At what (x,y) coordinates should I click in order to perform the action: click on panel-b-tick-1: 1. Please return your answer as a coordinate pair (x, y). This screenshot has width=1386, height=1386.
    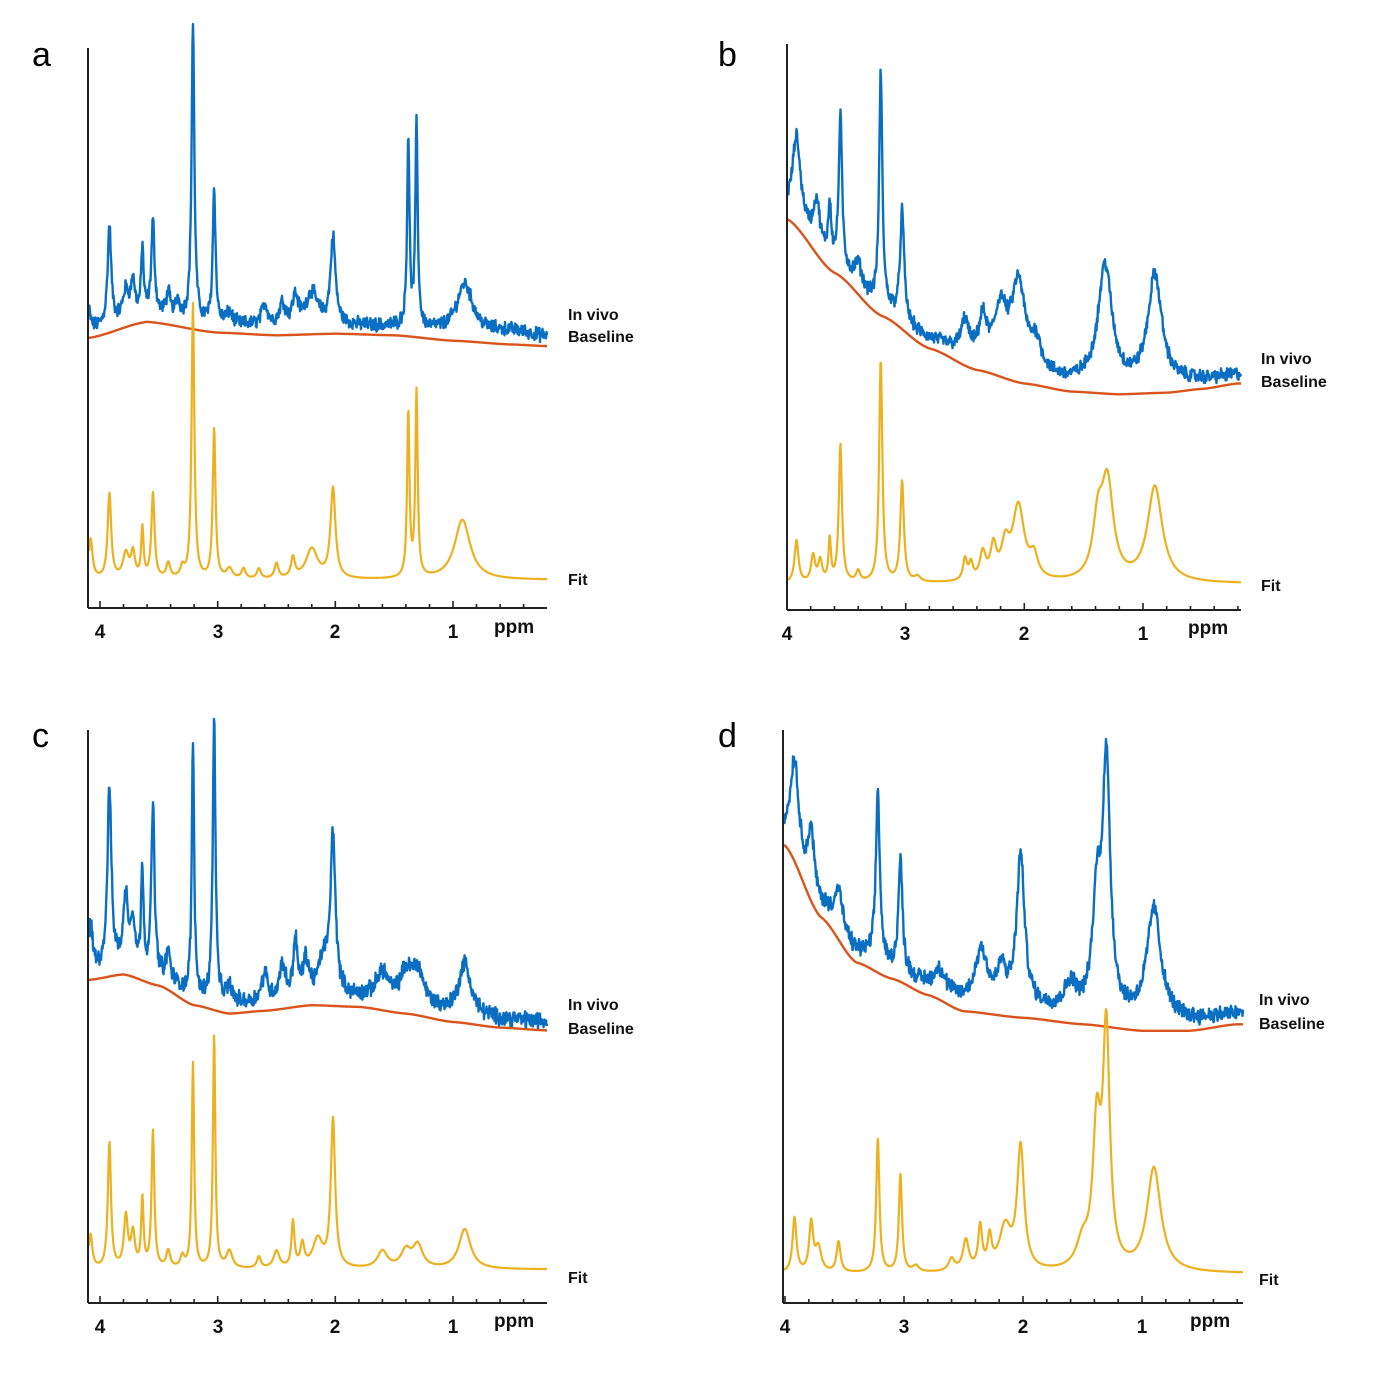
    Looking at the image, I should click on (1143, 634).